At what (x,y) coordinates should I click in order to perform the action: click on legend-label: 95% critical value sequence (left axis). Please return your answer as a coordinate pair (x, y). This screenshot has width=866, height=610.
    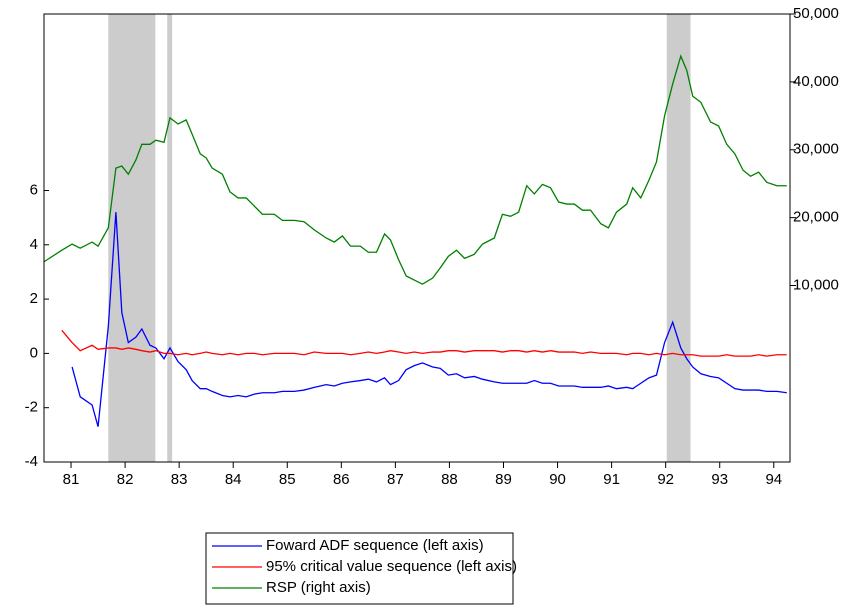
    Looking at the image, I should click on (391, 566).